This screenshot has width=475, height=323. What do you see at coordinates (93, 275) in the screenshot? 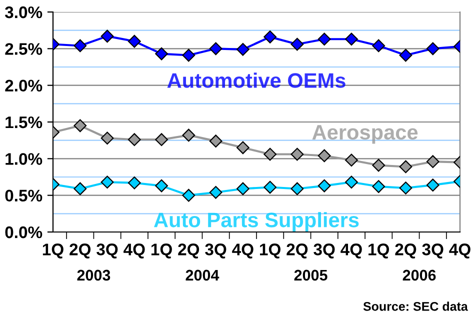
I see `text: 2003` at bounding box center [93, 275].